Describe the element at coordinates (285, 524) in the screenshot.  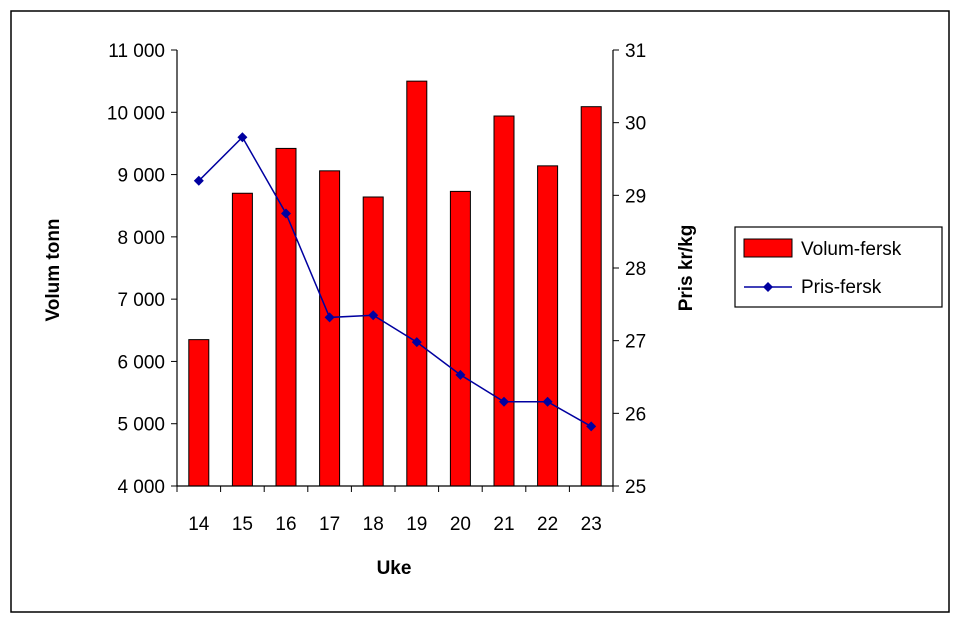
I see `x-tick-label: 16` at that location.